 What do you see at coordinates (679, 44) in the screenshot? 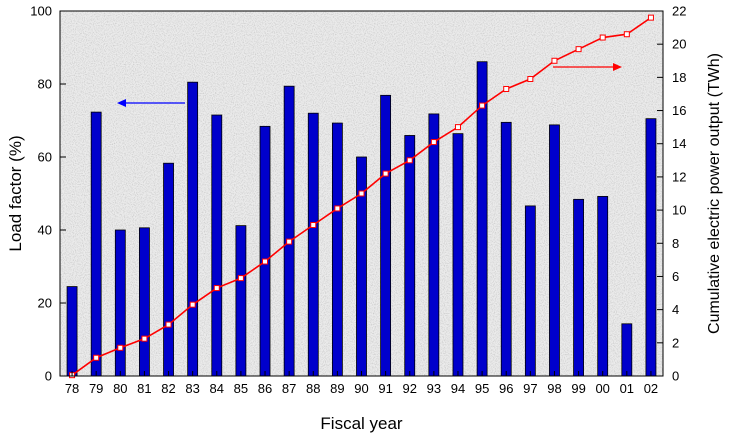
I see `right-tick-label: 20` at bounding box center [679, 44].